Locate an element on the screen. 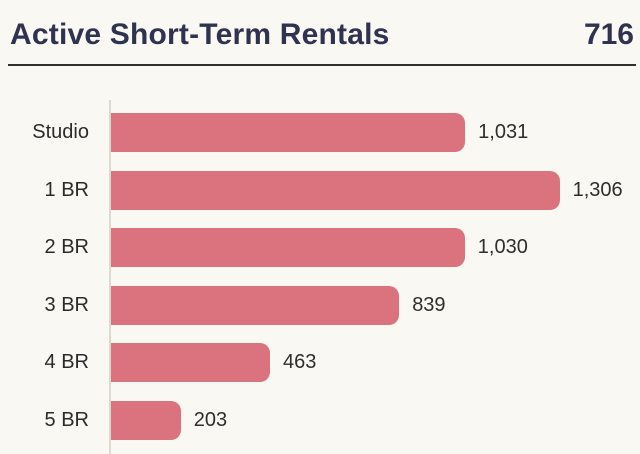 This screenshot has width=640, height=454. bar-value: 1,031 is located at coordinates (503, 132).